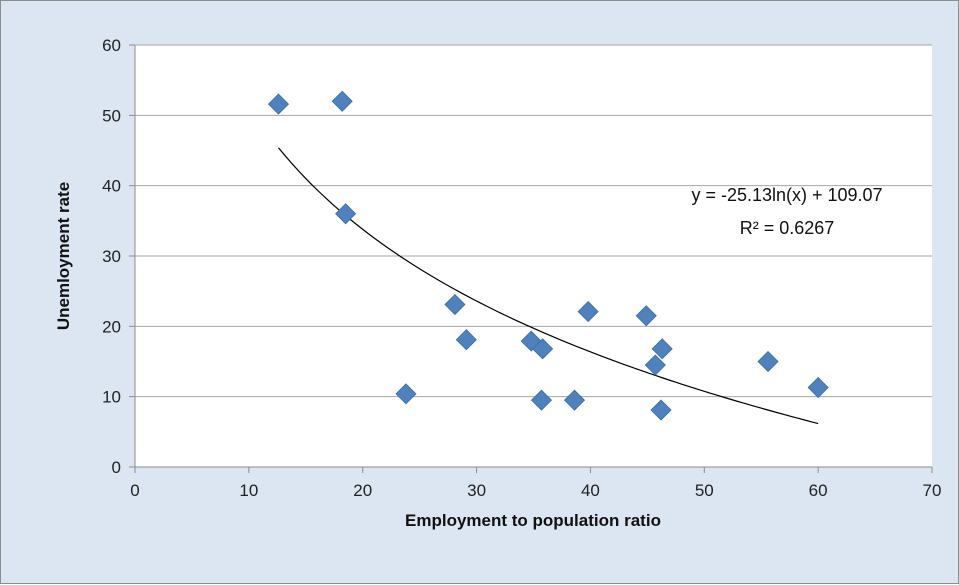  I want to click on y-tick-label-0: 0, so click(116, 467).